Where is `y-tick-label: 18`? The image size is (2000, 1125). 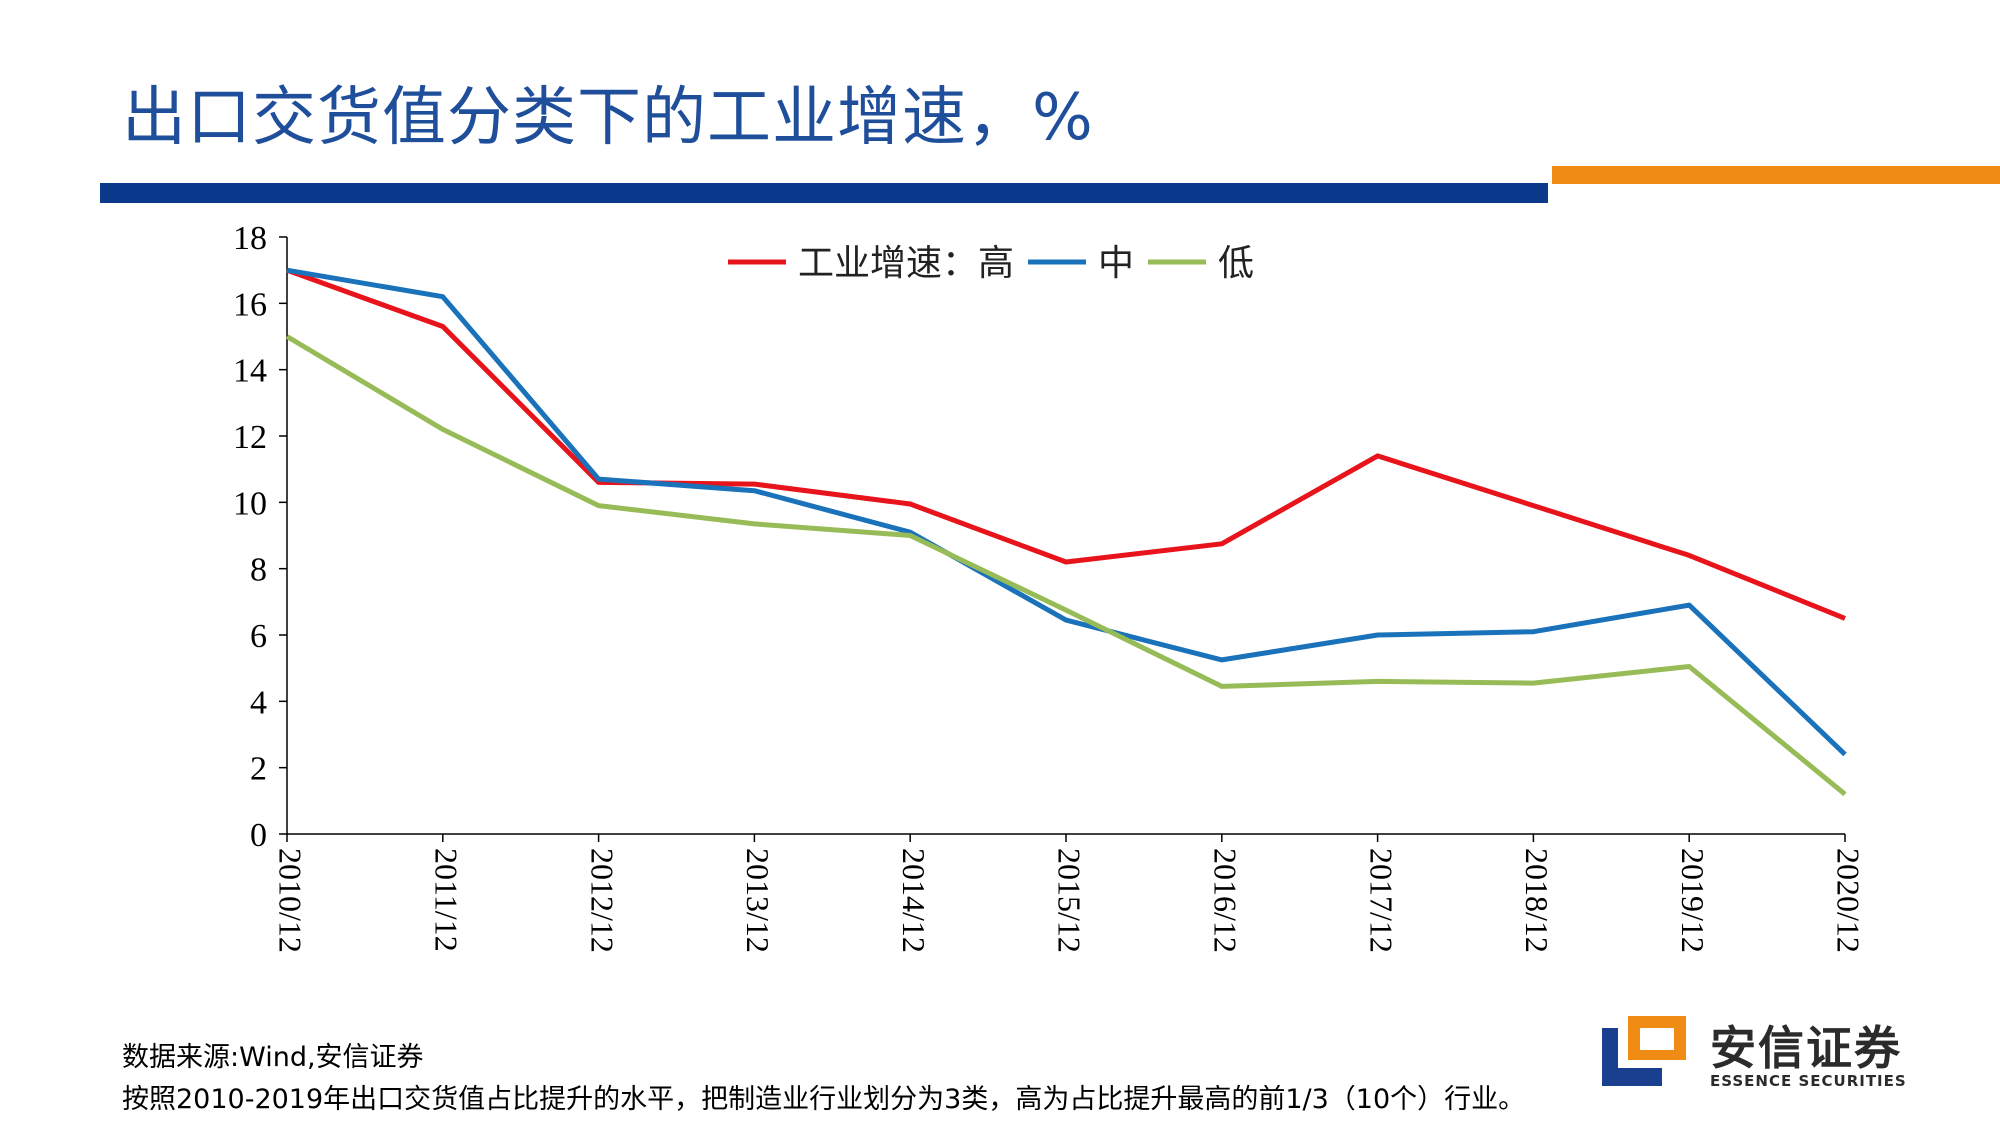 y-tick-label: 18 is located at coordinates (250, 238).